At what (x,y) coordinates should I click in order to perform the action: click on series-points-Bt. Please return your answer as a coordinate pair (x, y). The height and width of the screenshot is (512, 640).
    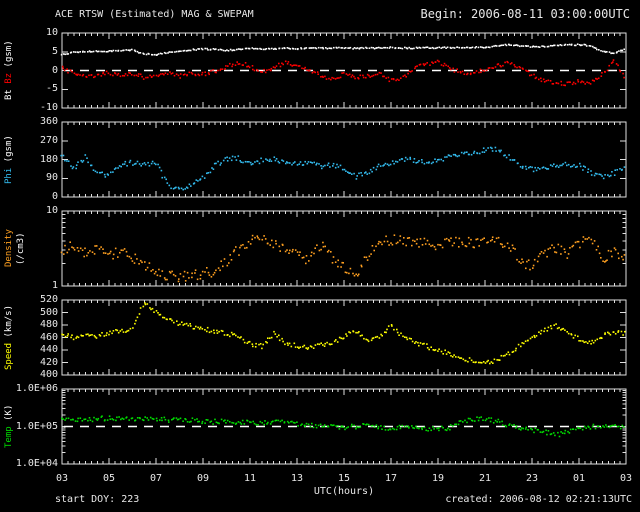
    Looking at the image, I should click on (342, 49).